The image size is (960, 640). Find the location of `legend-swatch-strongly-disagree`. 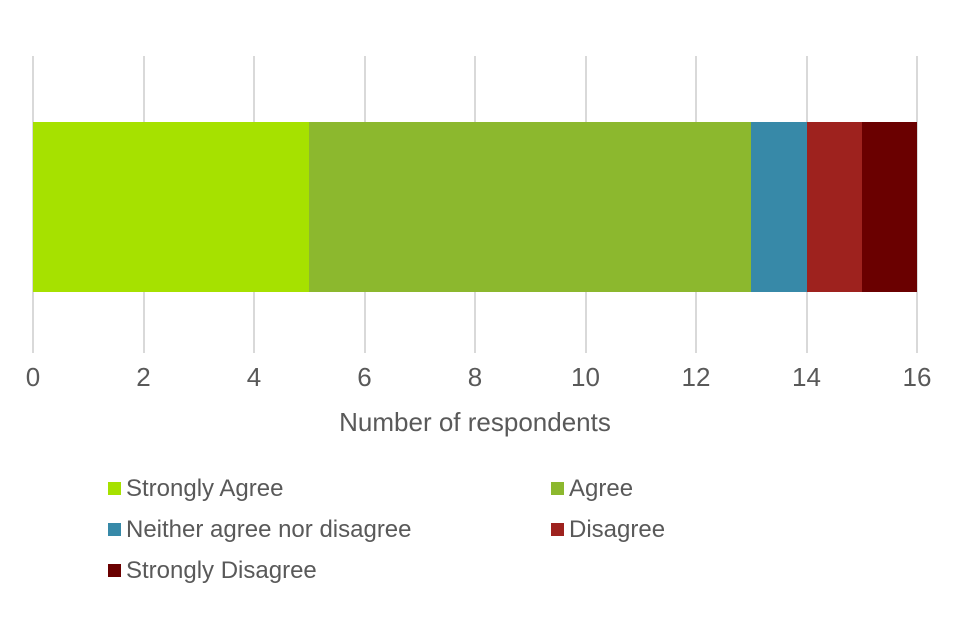

legend-swatch-strongly-disagree is located at coordinates (114, 570).